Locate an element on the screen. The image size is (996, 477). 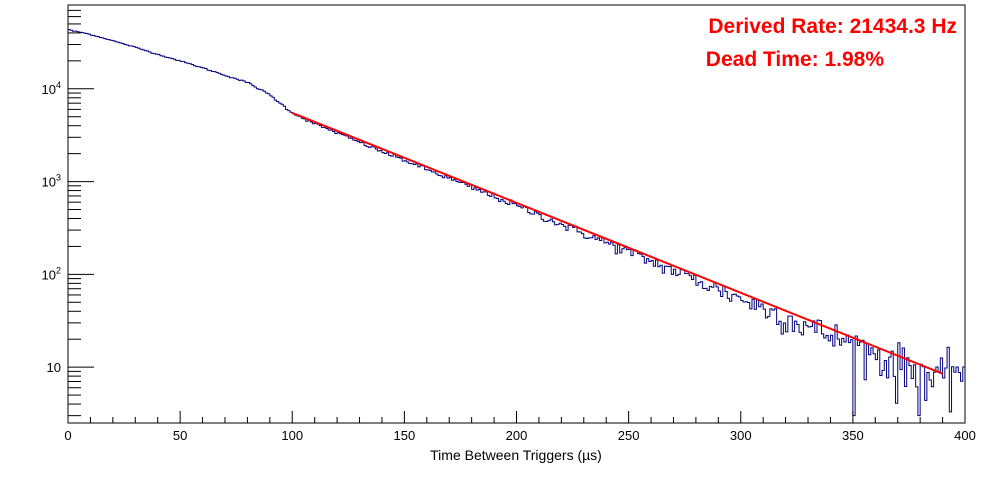
x-tick-label: 300 is located at coordinates (741, 435).